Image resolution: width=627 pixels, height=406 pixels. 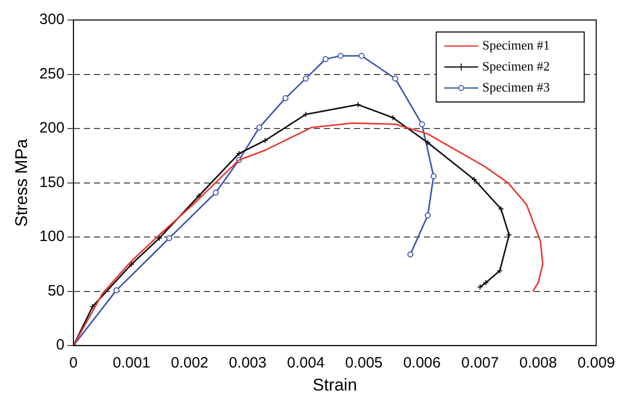 I want to click on x-tick-label: 0.001, so click(x=131, y=363).